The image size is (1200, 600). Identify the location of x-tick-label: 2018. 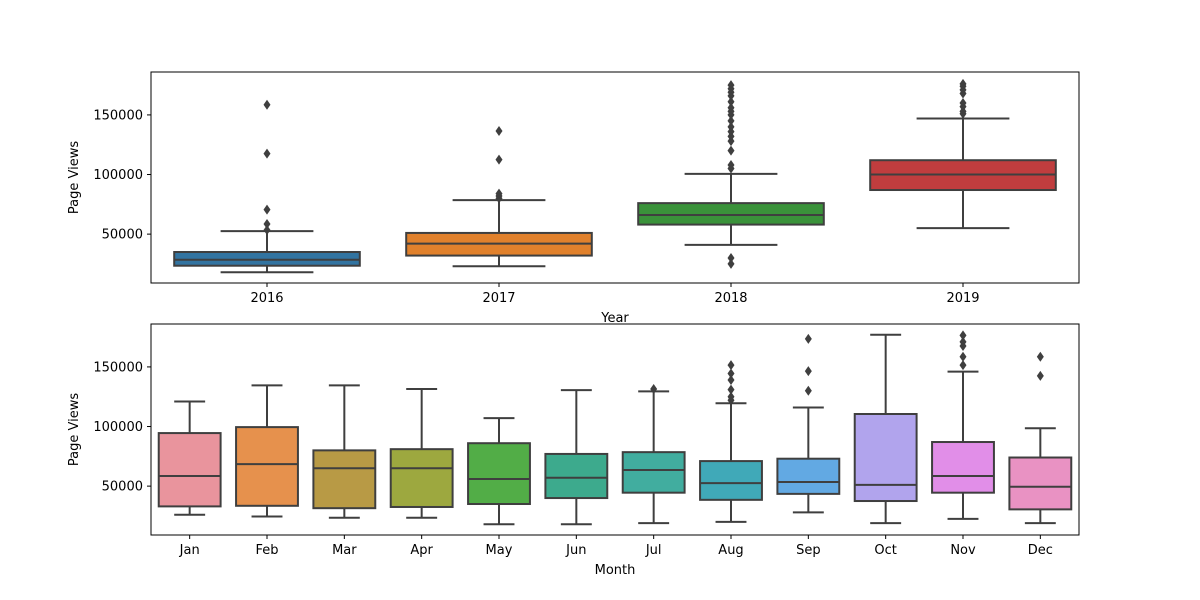
(730, 298).